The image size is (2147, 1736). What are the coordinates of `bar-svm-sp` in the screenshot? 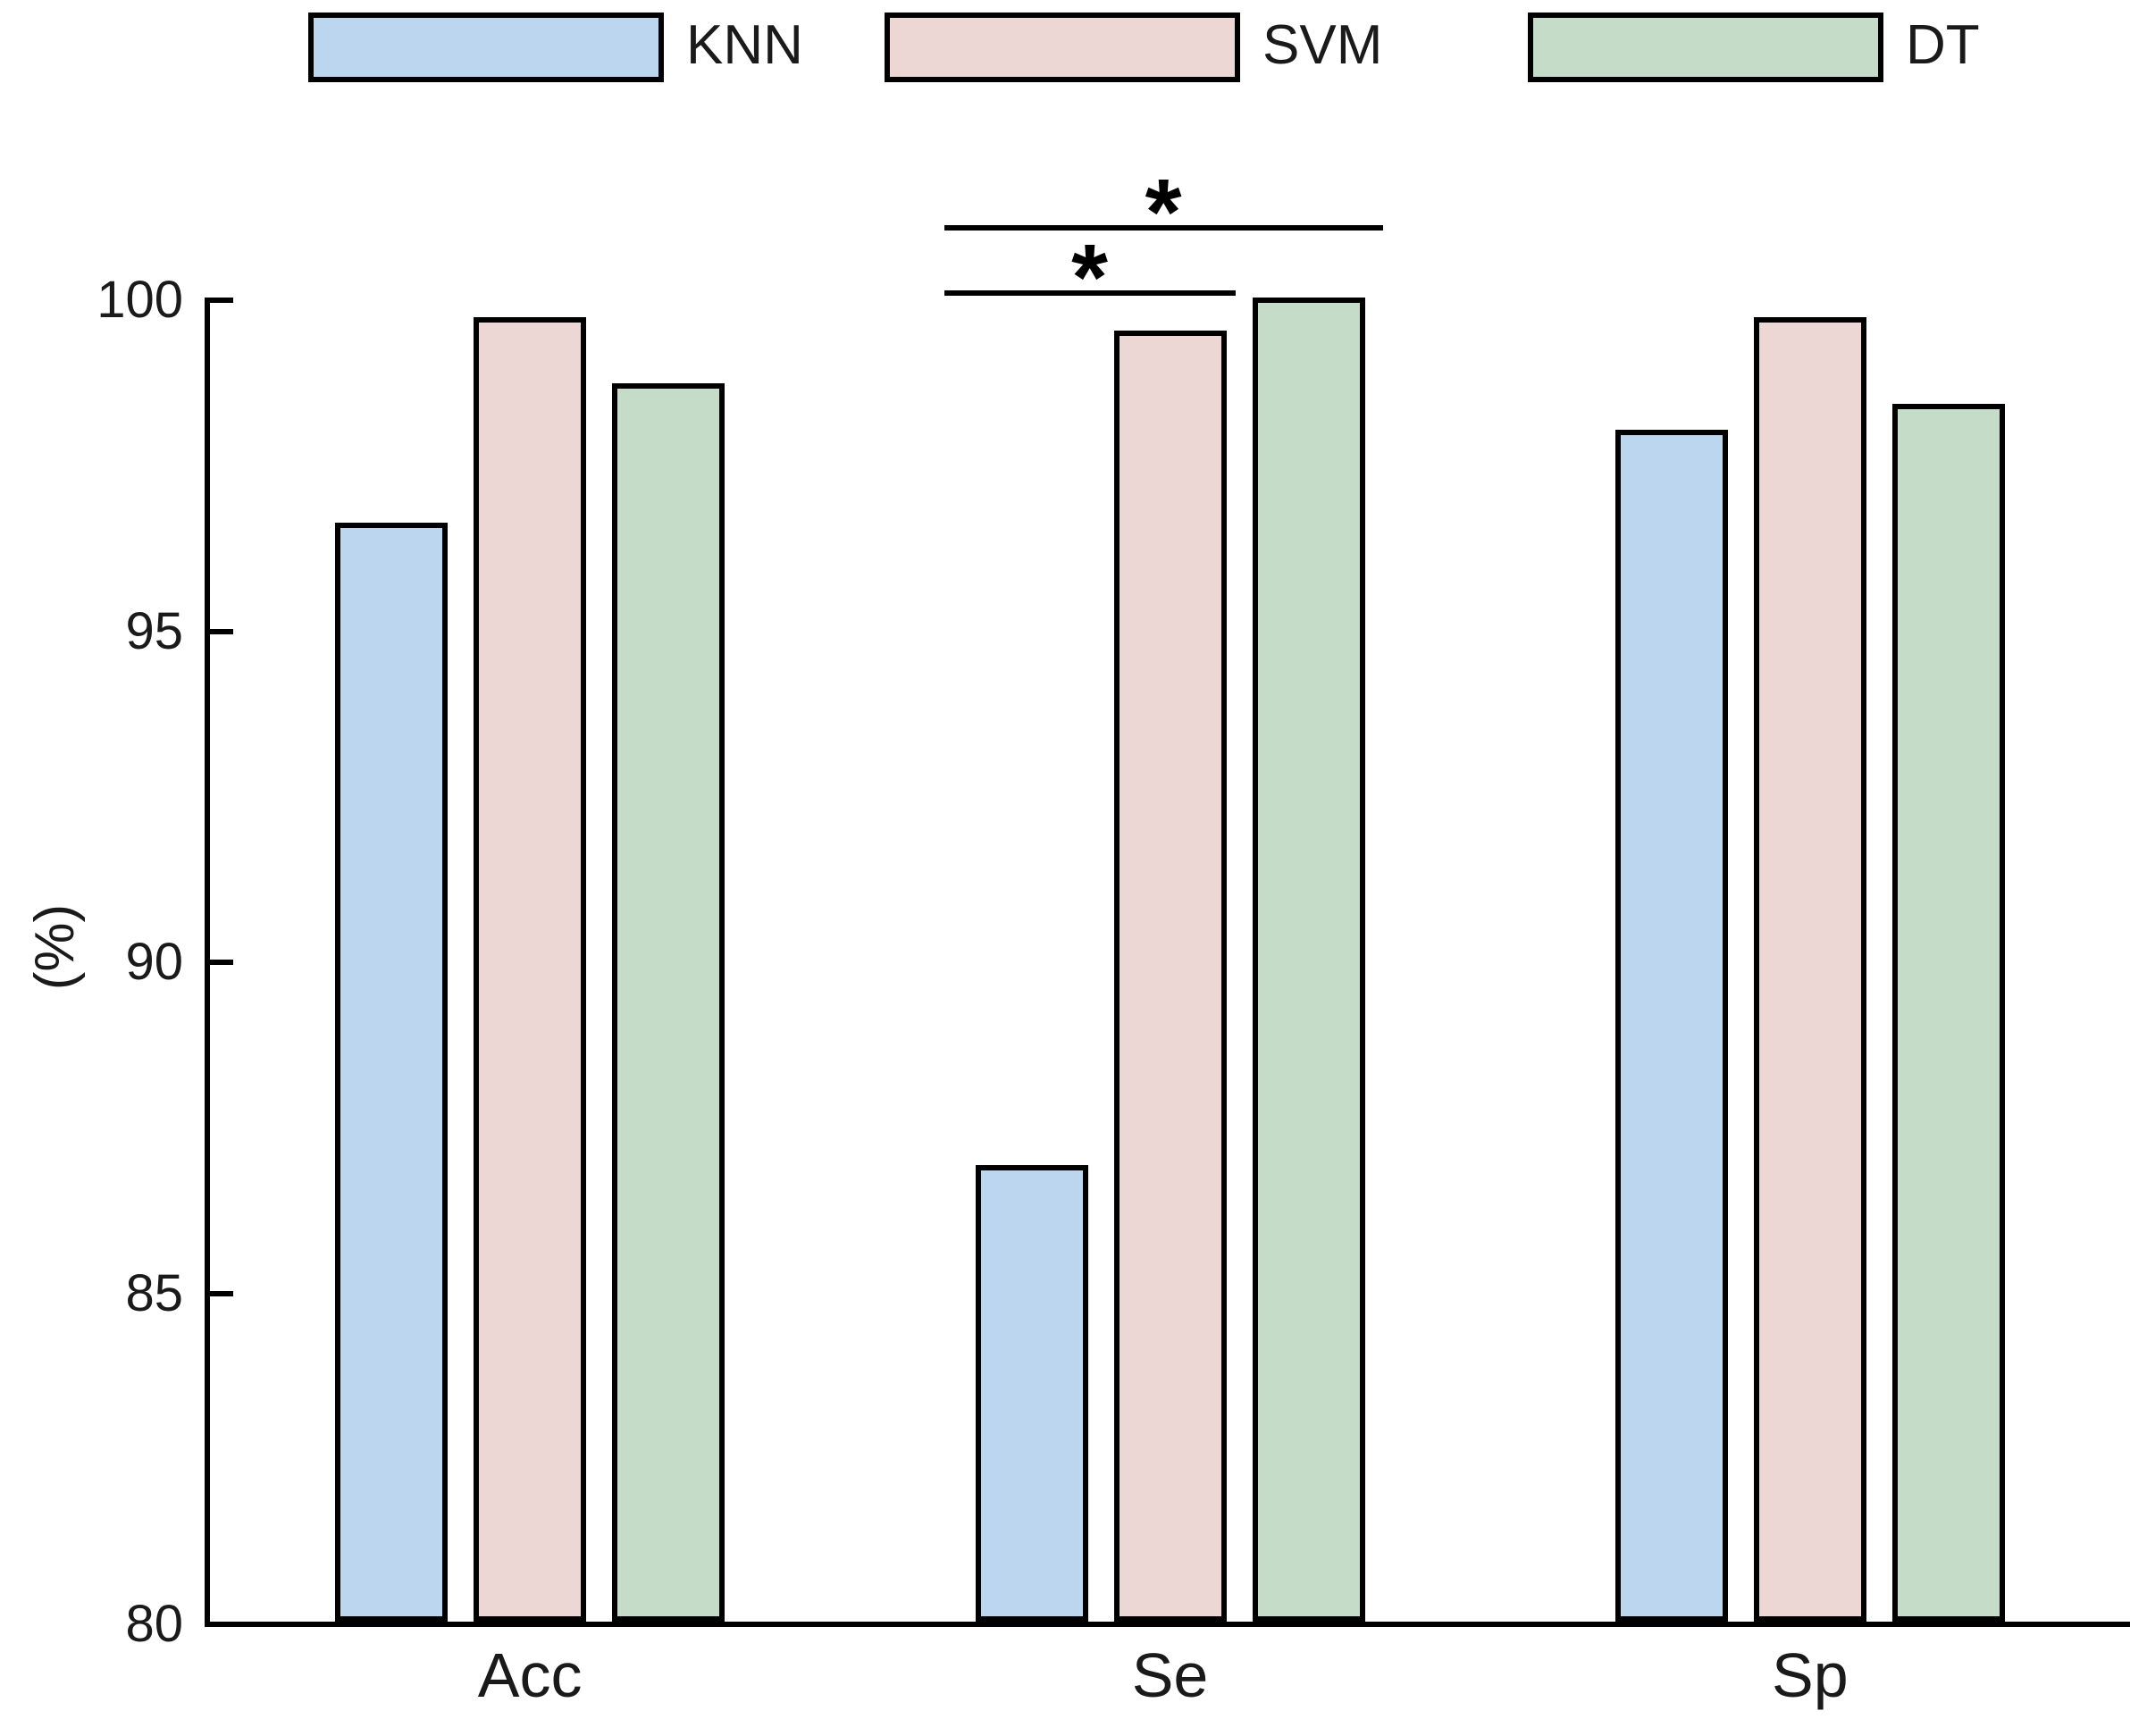 It's located at (1809, 969).